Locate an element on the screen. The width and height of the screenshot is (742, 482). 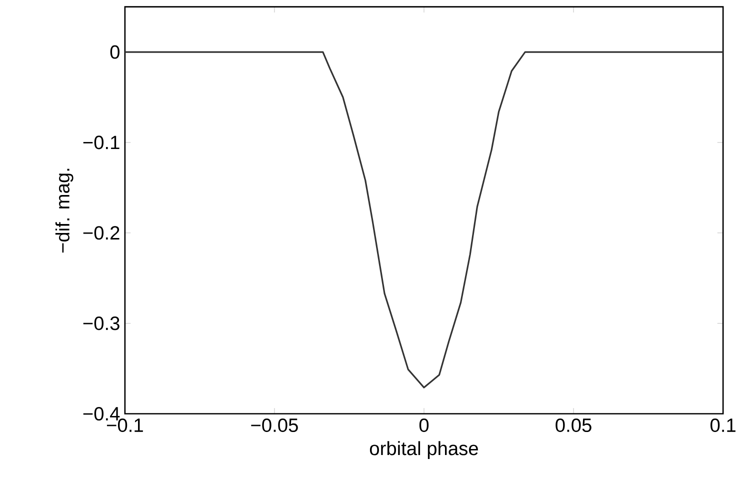
x-tick-label: 0.1 is located at coordinates (723, 425).